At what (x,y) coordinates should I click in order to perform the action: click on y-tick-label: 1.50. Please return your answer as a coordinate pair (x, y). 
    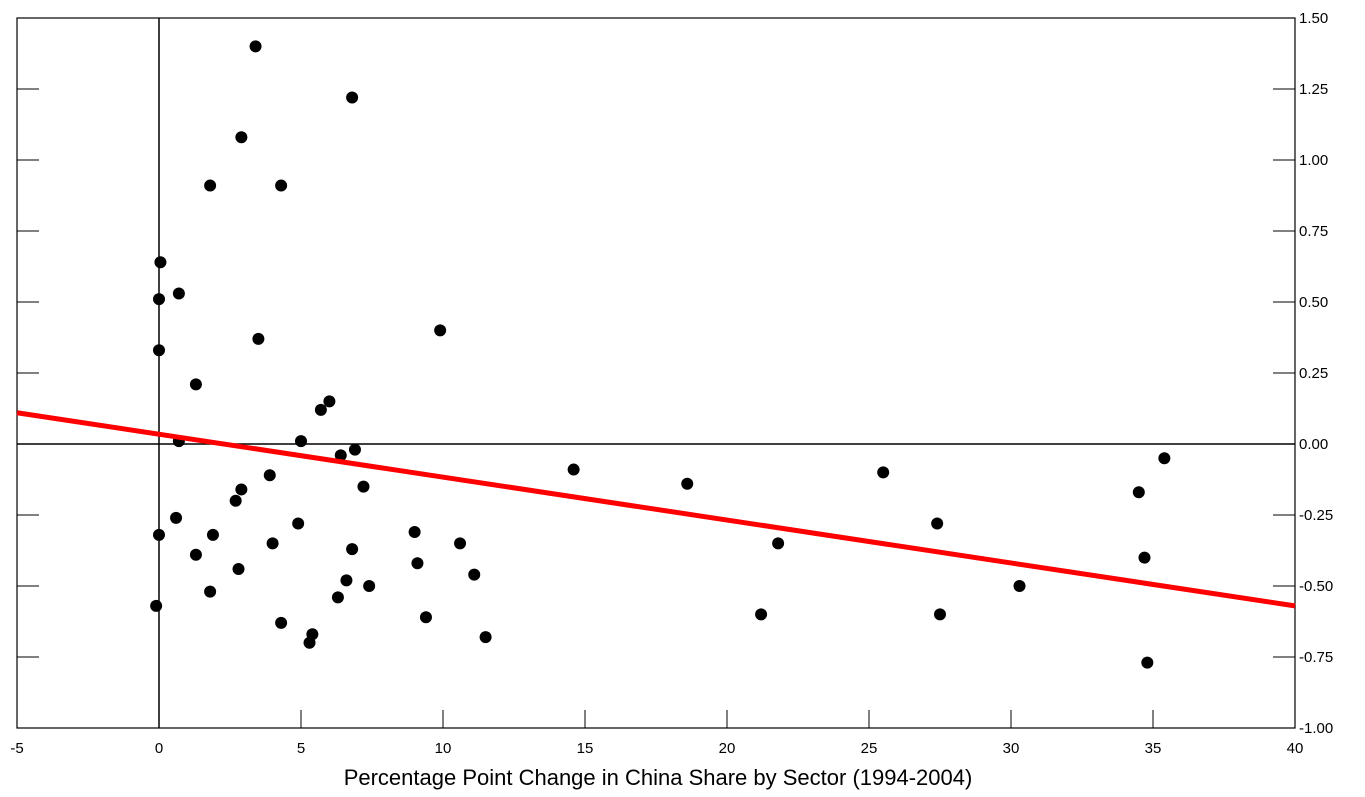
    Looking at the image, I should click on (1313, 18).